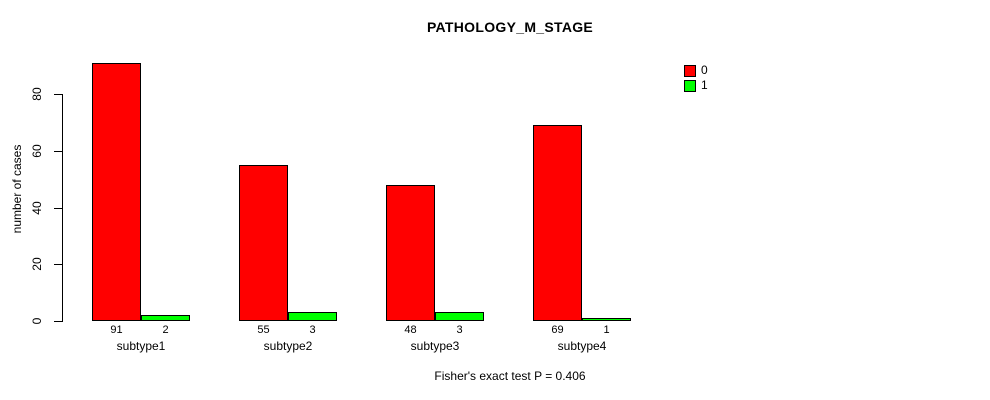 The image size is (990, 400). Describe the element at coordinates (17, 189) in the screenshot. I see `y-axis-title: number of cases` at that location.